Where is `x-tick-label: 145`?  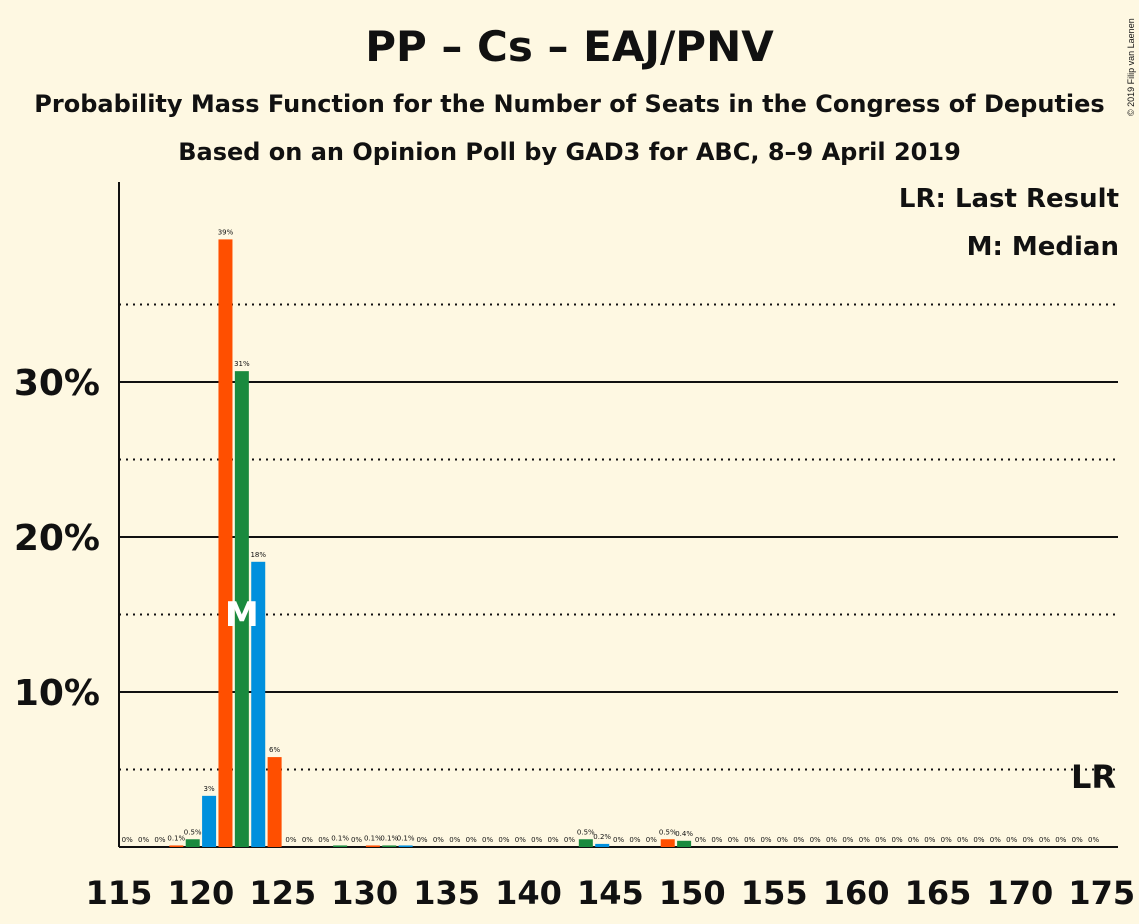 x-tick-label: 145 is located at coordinates (610, 893).